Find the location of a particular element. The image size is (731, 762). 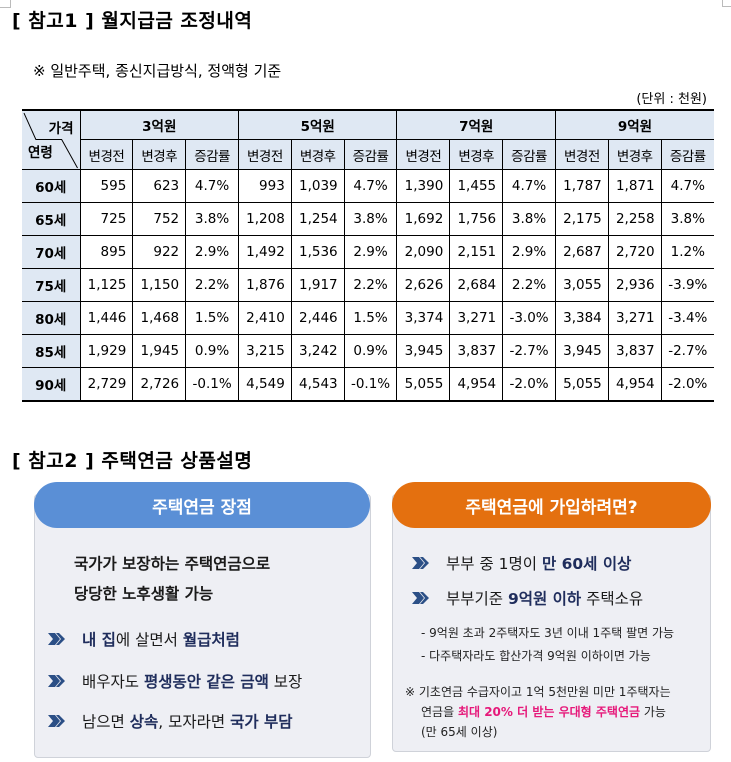

age-cell: 70세 is located at coordinates (51, 252).